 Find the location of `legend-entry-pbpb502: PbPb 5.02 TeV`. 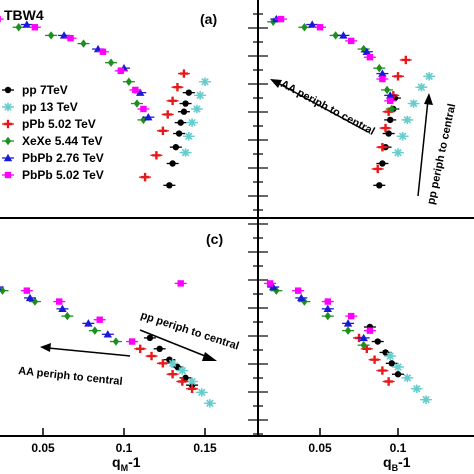

legend-entry-pbpb502: PbPb 5.02 TeV is located at coordinates (63, 175).